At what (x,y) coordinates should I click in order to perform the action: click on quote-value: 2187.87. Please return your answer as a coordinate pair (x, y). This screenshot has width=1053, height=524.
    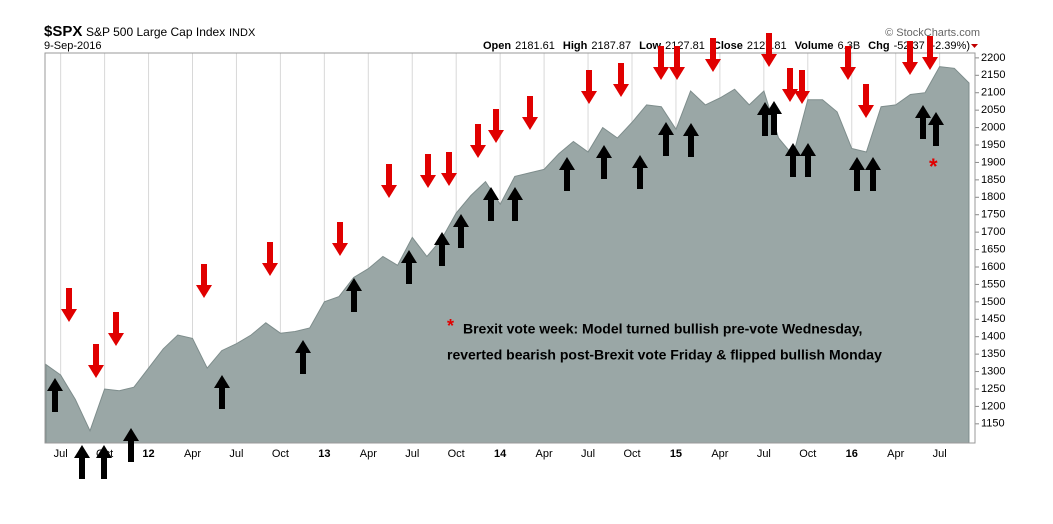
    Looking at the image, I should click on (611, 46).